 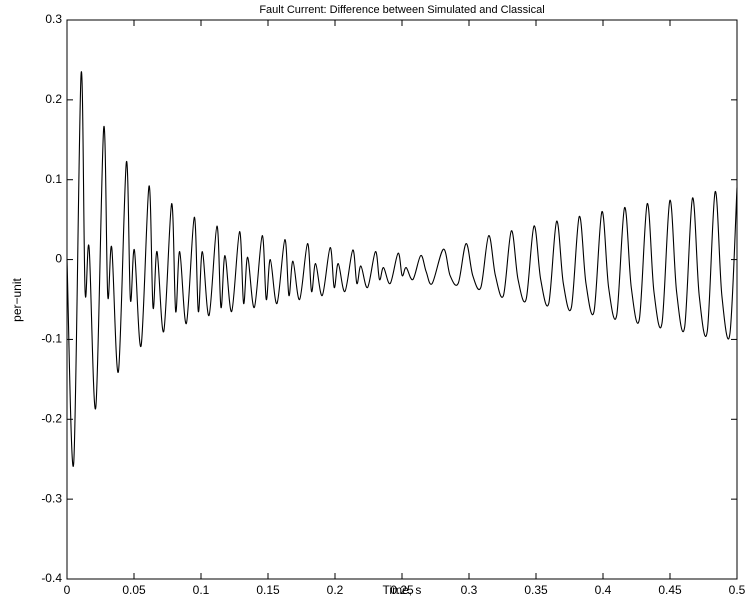 What do you see at coordinates (51, 339) in the screenshot?
I see `y-tick-label: -0.1` at bounding box center [51, 339].